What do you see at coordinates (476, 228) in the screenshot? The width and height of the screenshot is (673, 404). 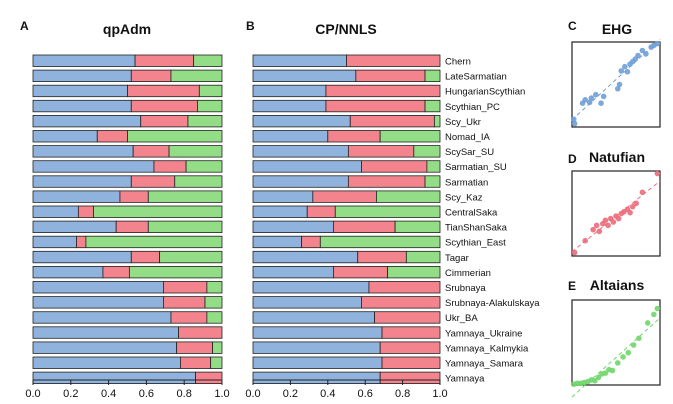 I see `row-label: TianShanSaka` at bounding box center [476, 228].